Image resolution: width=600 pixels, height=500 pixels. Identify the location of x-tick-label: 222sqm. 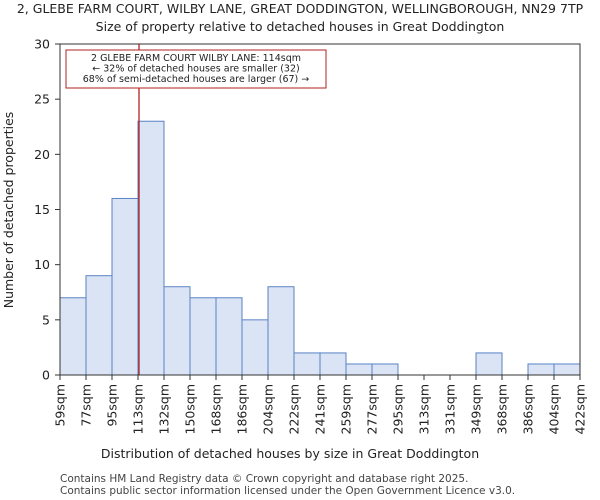
(294, 409).